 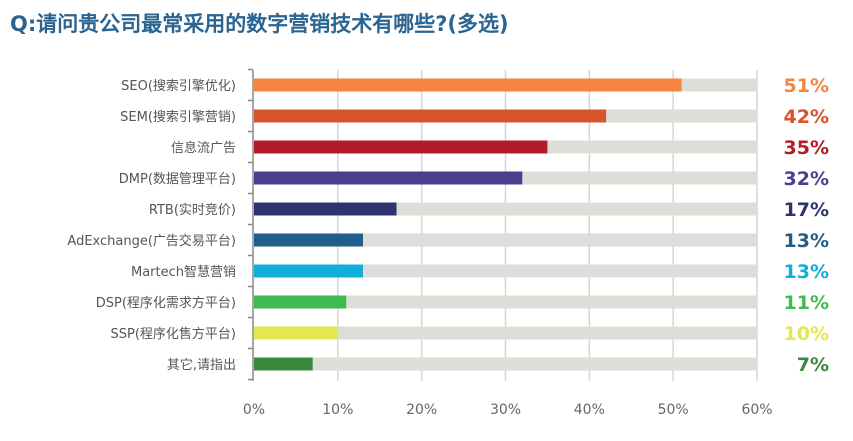 What do you see at coordinates (178, 86) in the screenshot?
I see `category-label: SEO(搜索引擎优化)` at bounding box center [178, 86].